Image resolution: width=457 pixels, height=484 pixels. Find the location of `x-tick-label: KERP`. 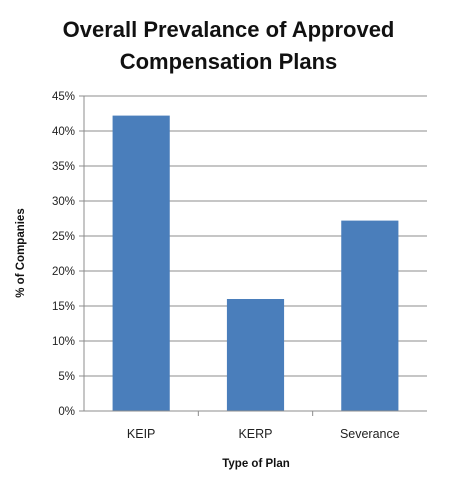

x-tick-label: KERP is located at coordinates (255, 434).